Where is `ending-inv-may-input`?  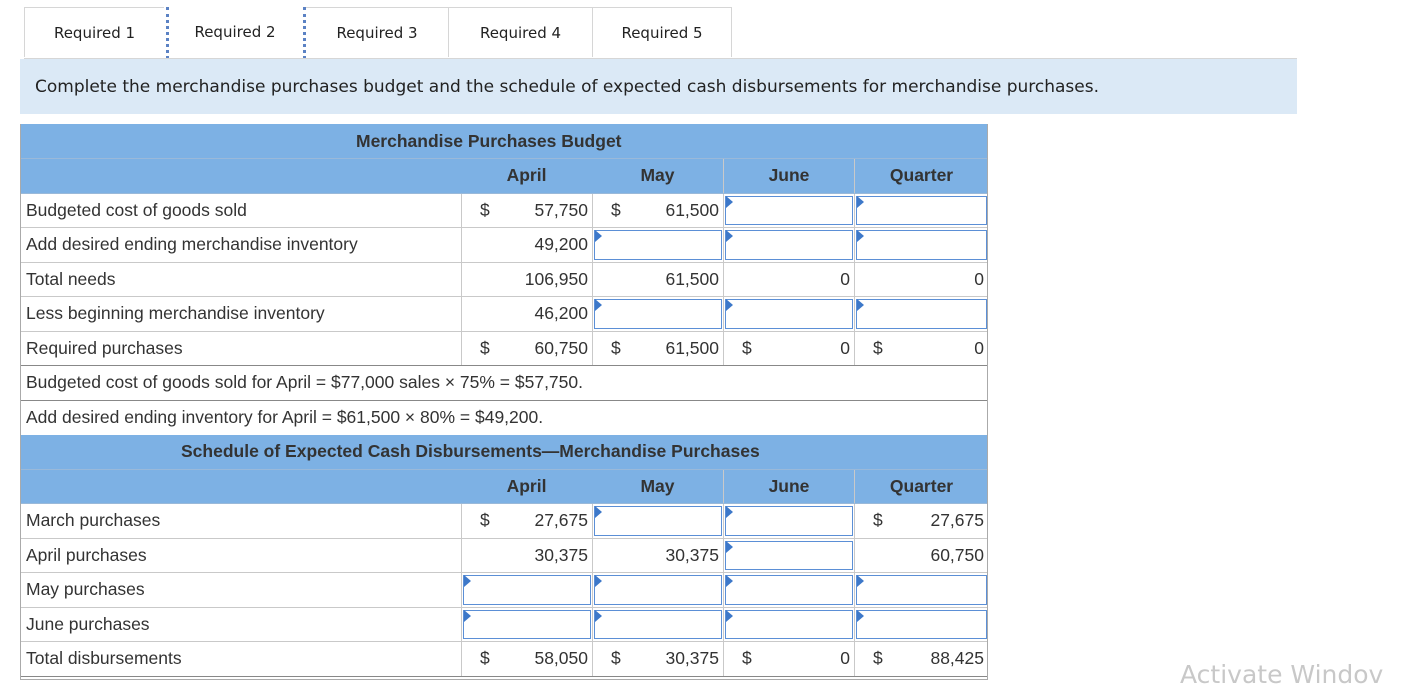 ending-inv-may-input is located at coordinates (658, 245).